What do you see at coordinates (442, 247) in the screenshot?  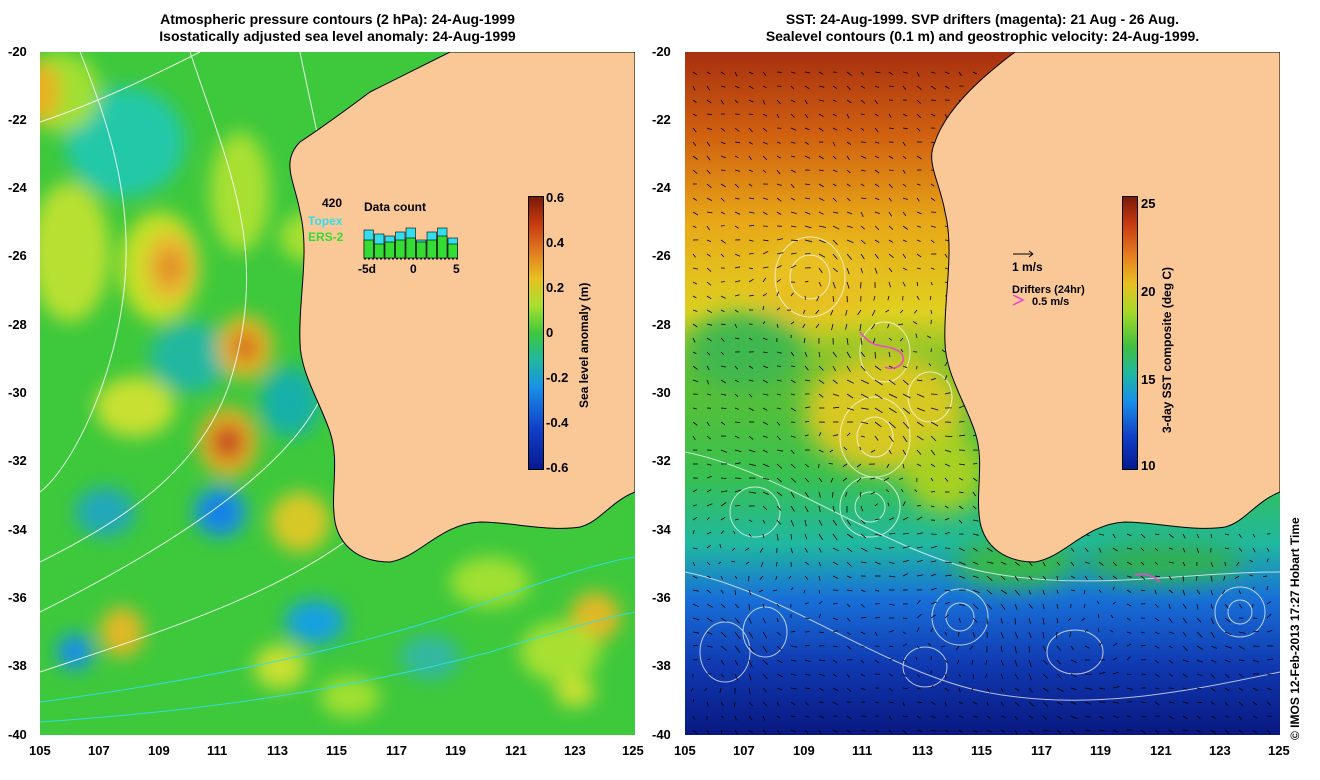 I see `ers2-count-bar` at bounding box center [442, 247].